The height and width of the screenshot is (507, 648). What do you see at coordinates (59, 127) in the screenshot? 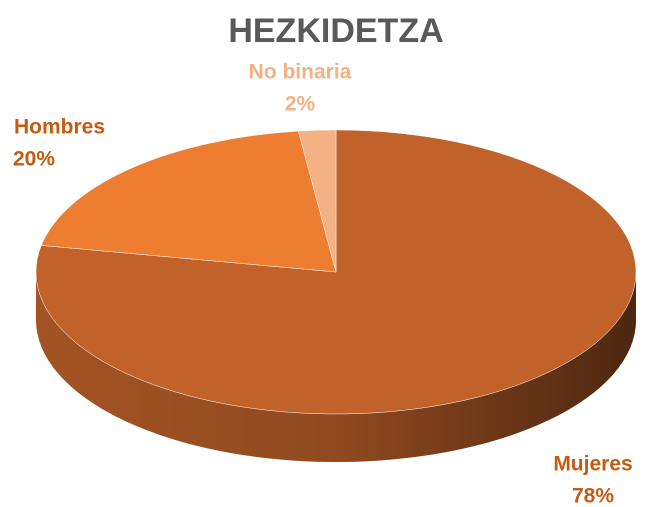
I see `data-label-name: Hombres` at bounding box center [59, 127].